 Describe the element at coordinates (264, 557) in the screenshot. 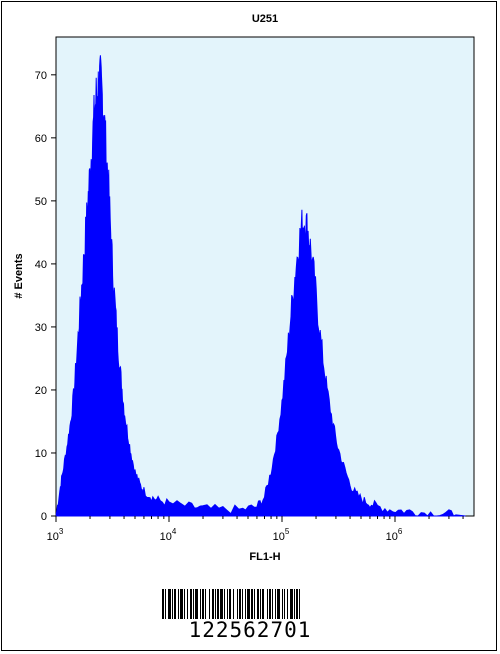

I see `x-axis-title: FL1-H` at that location.